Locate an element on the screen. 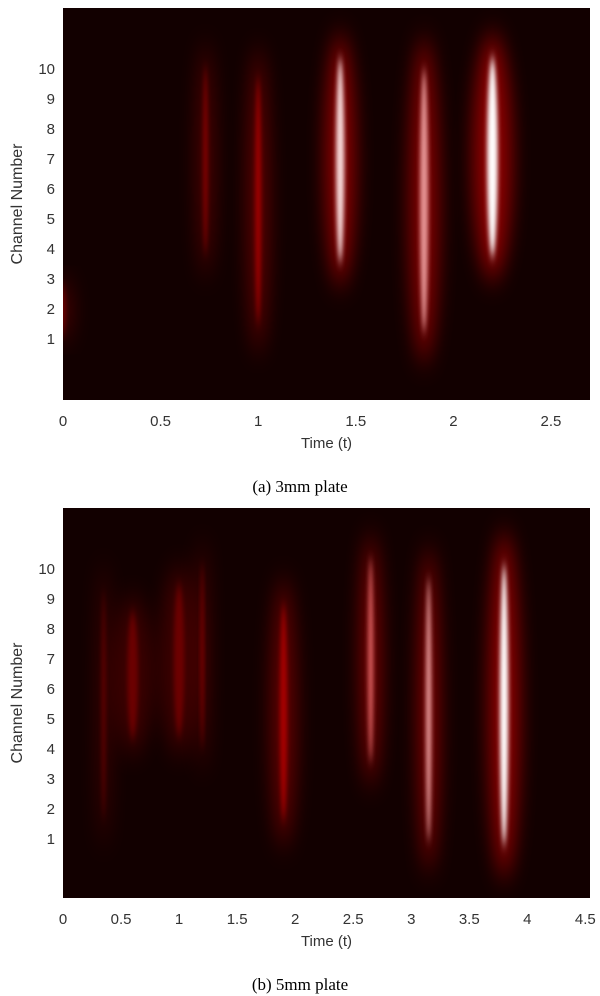 This screenshot has width=600, height=996. caption: (a) 3mm plate is located at coordinates (299, 486).